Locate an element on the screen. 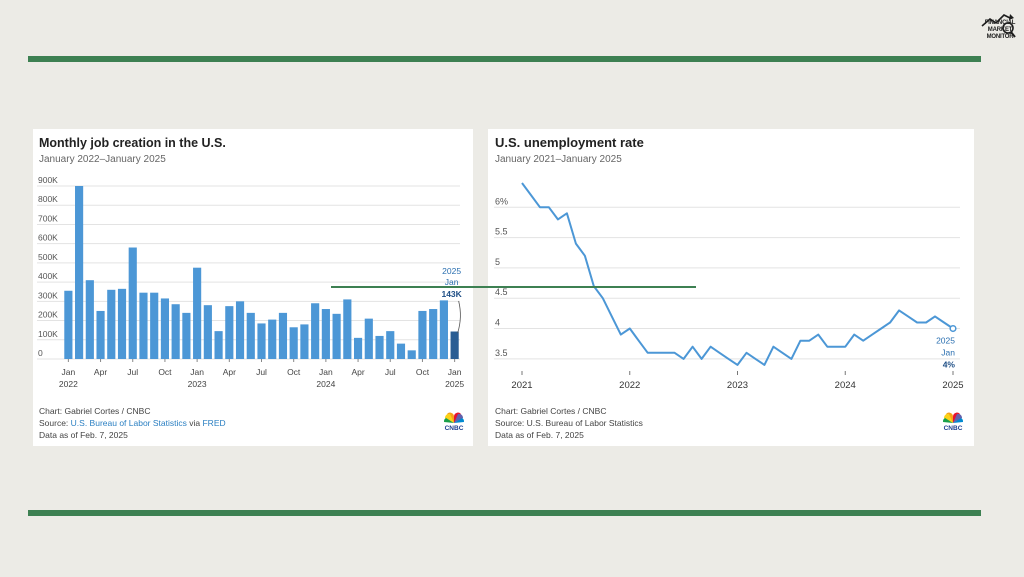 This screenshot has width=1024, height=577. x-tick-label: 2021 is located at coordinates (521, 385).